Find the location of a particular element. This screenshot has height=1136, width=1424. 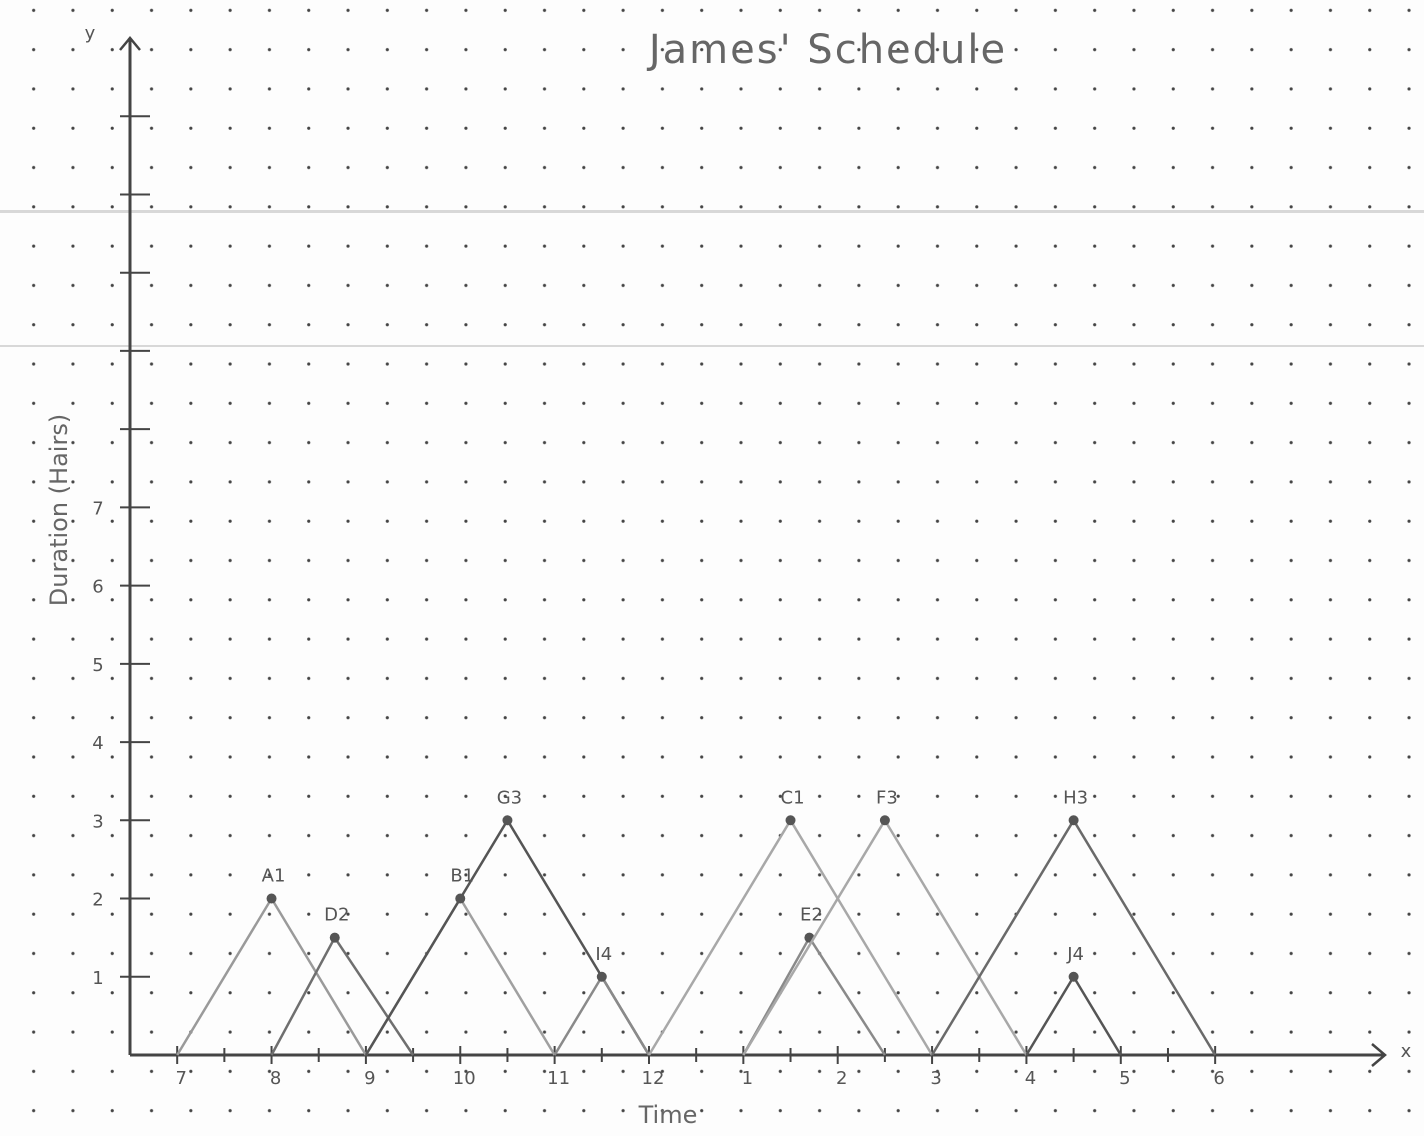

chart-title: James' Schedule is located at coordinates (826, 50).